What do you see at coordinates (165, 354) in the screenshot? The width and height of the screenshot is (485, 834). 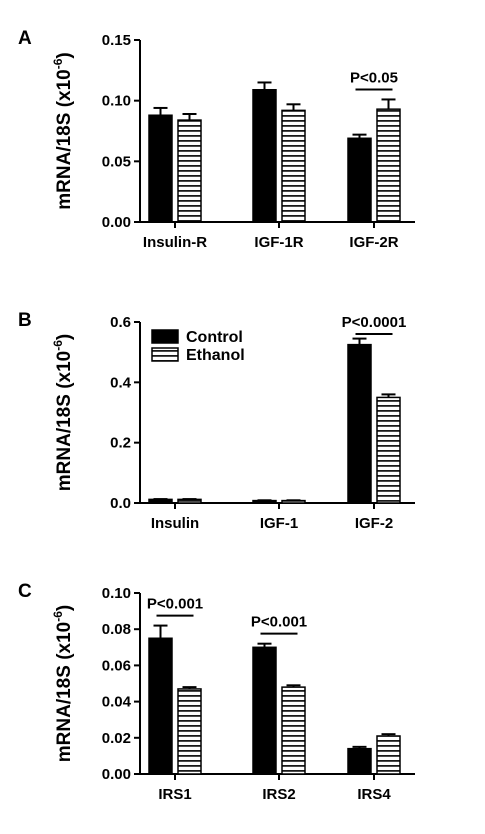 I see `legend-swatch-ethanol` at bounding box center [165, 354].